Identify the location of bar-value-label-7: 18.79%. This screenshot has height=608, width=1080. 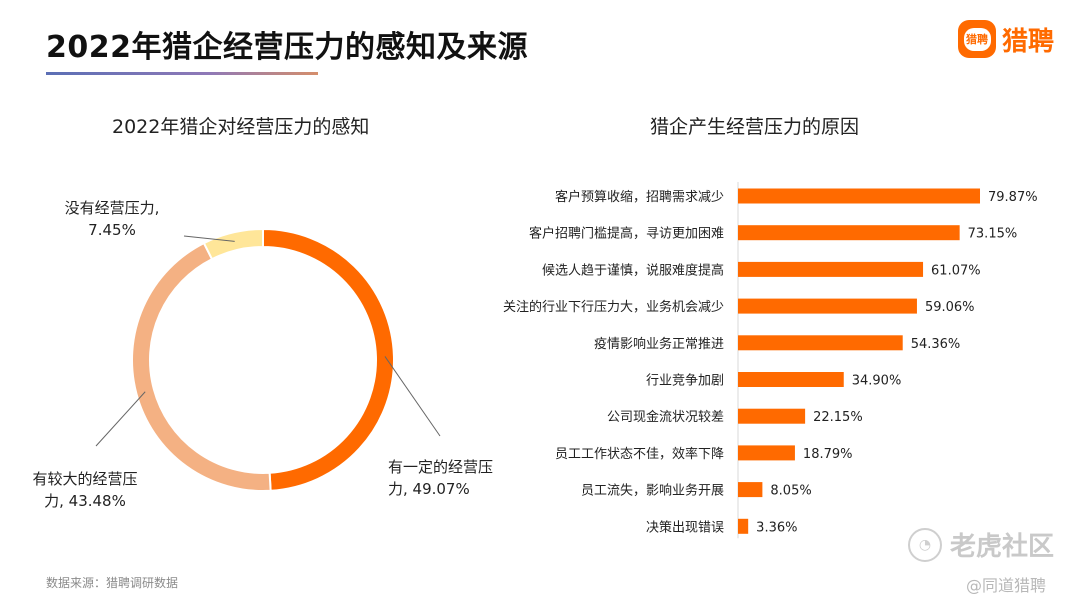
(828, 454).